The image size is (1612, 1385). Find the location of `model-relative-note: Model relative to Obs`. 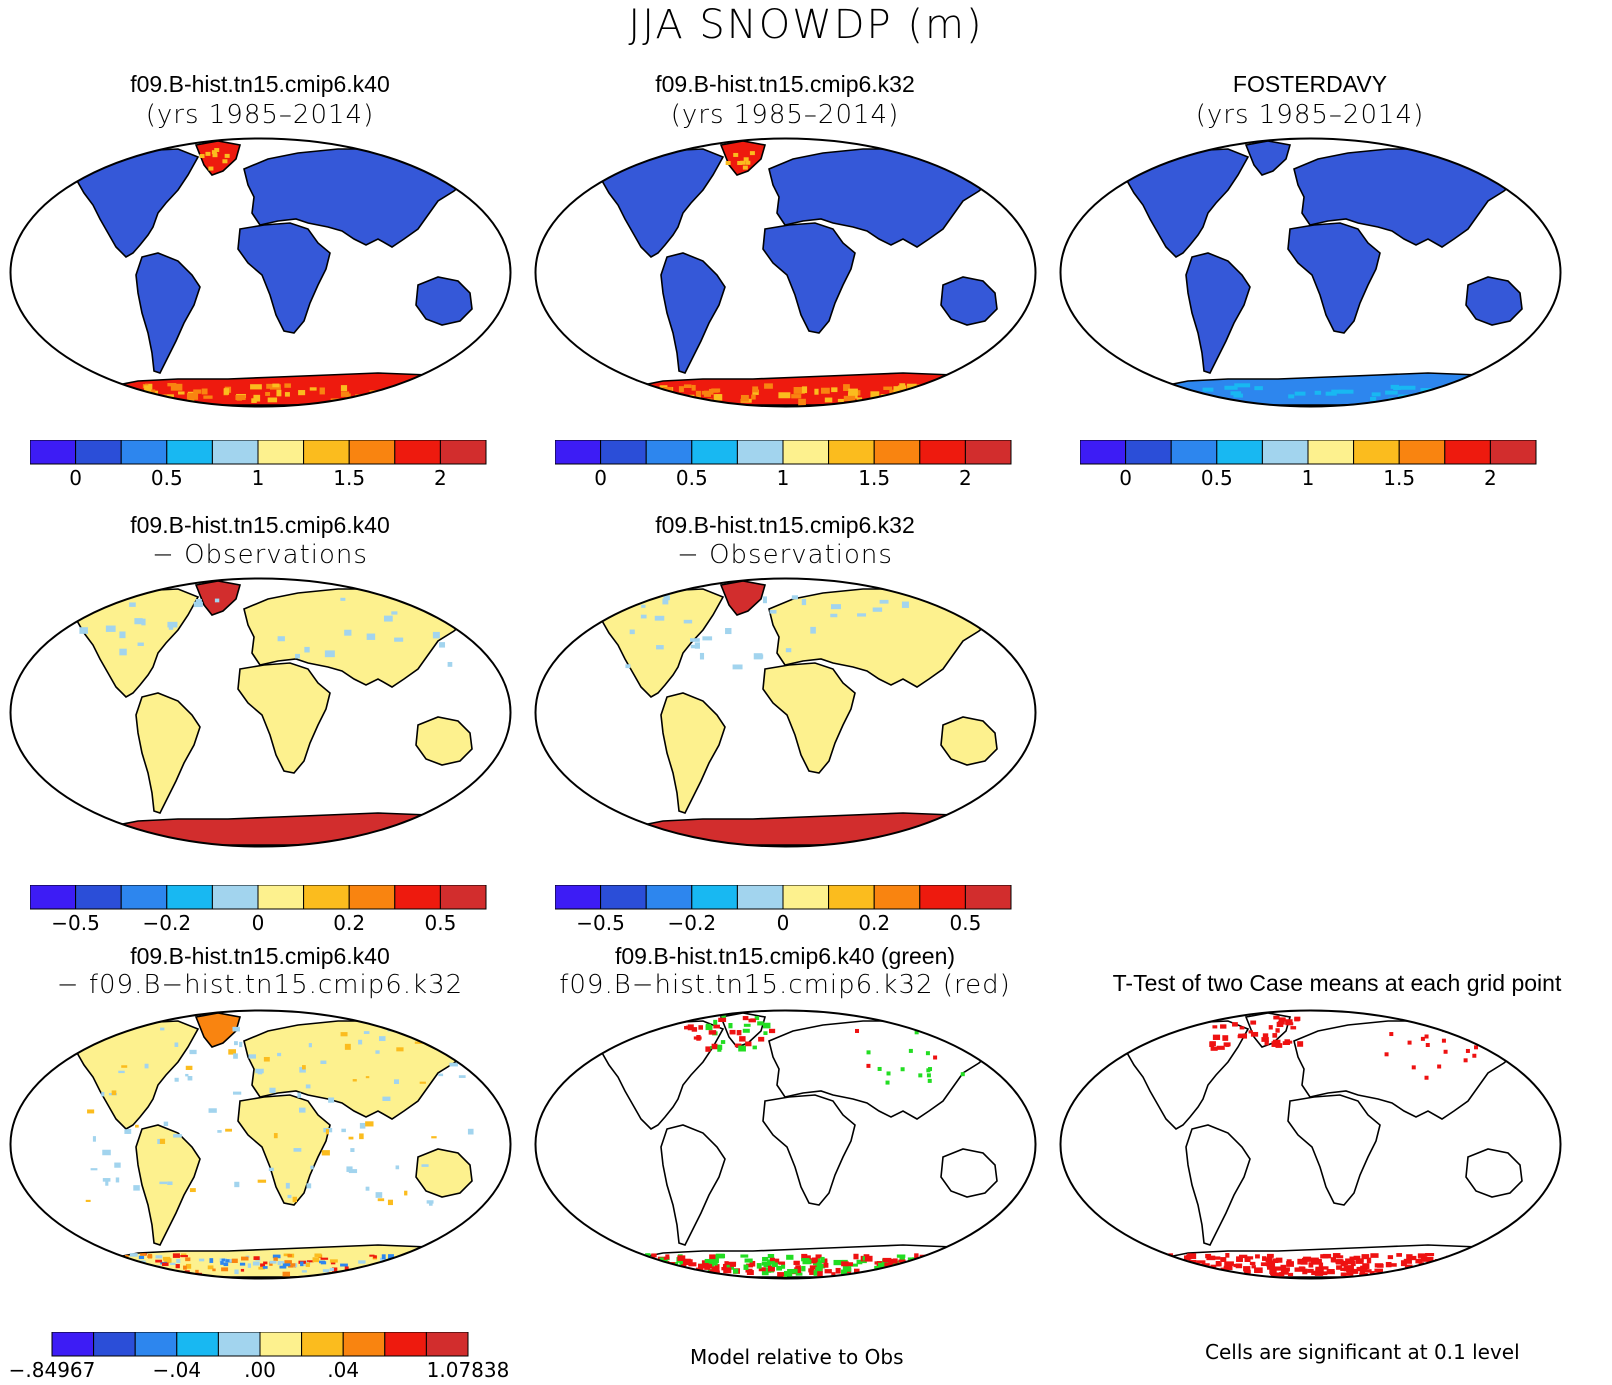

model-relative-note: Model relative to Obs is located at coordinates (797, 1357).